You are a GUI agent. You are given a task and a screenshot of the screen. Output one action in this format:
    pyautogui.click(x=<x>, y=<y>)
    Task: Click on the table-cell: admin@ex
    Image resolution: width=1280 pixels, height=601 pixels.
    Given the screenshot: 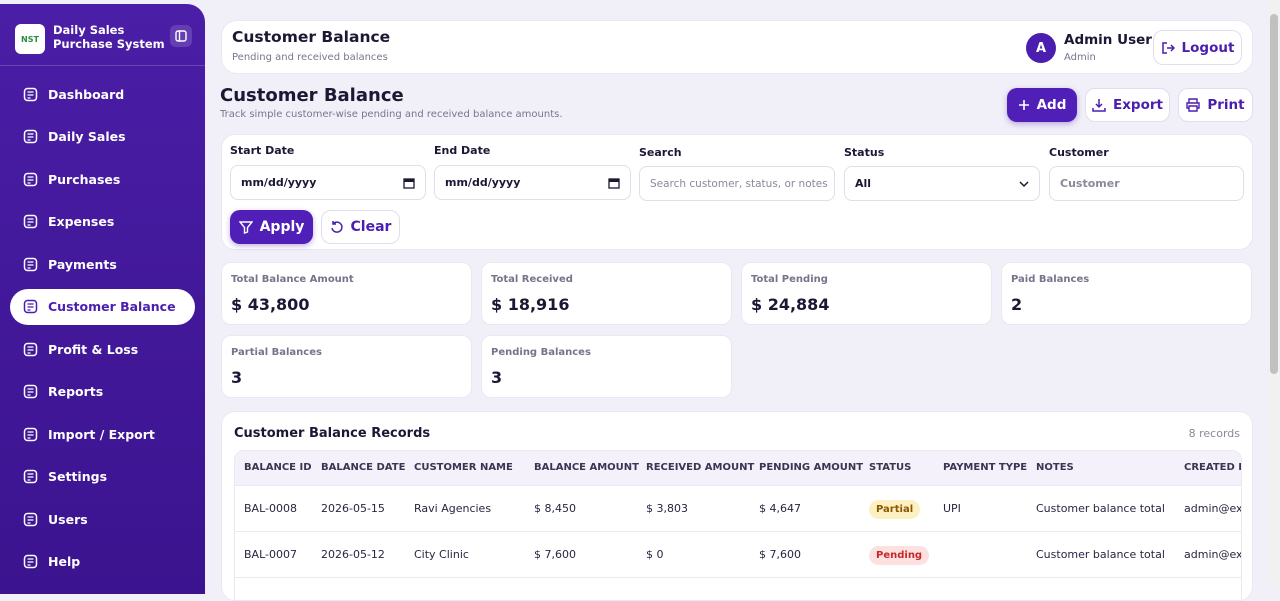 What is the action you would take?
    pyautogui.click(x=1213, y=554)
    